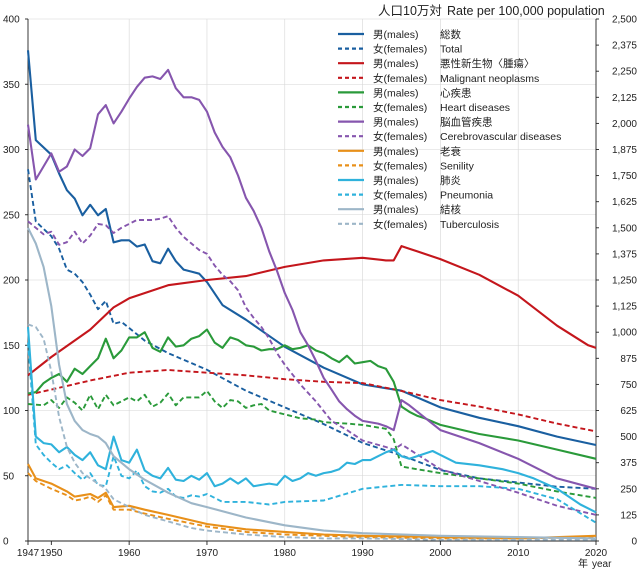 The height and width of the screenshot is (575, 640). I want to click on legend-category-male: 結核, so click(450, 209).